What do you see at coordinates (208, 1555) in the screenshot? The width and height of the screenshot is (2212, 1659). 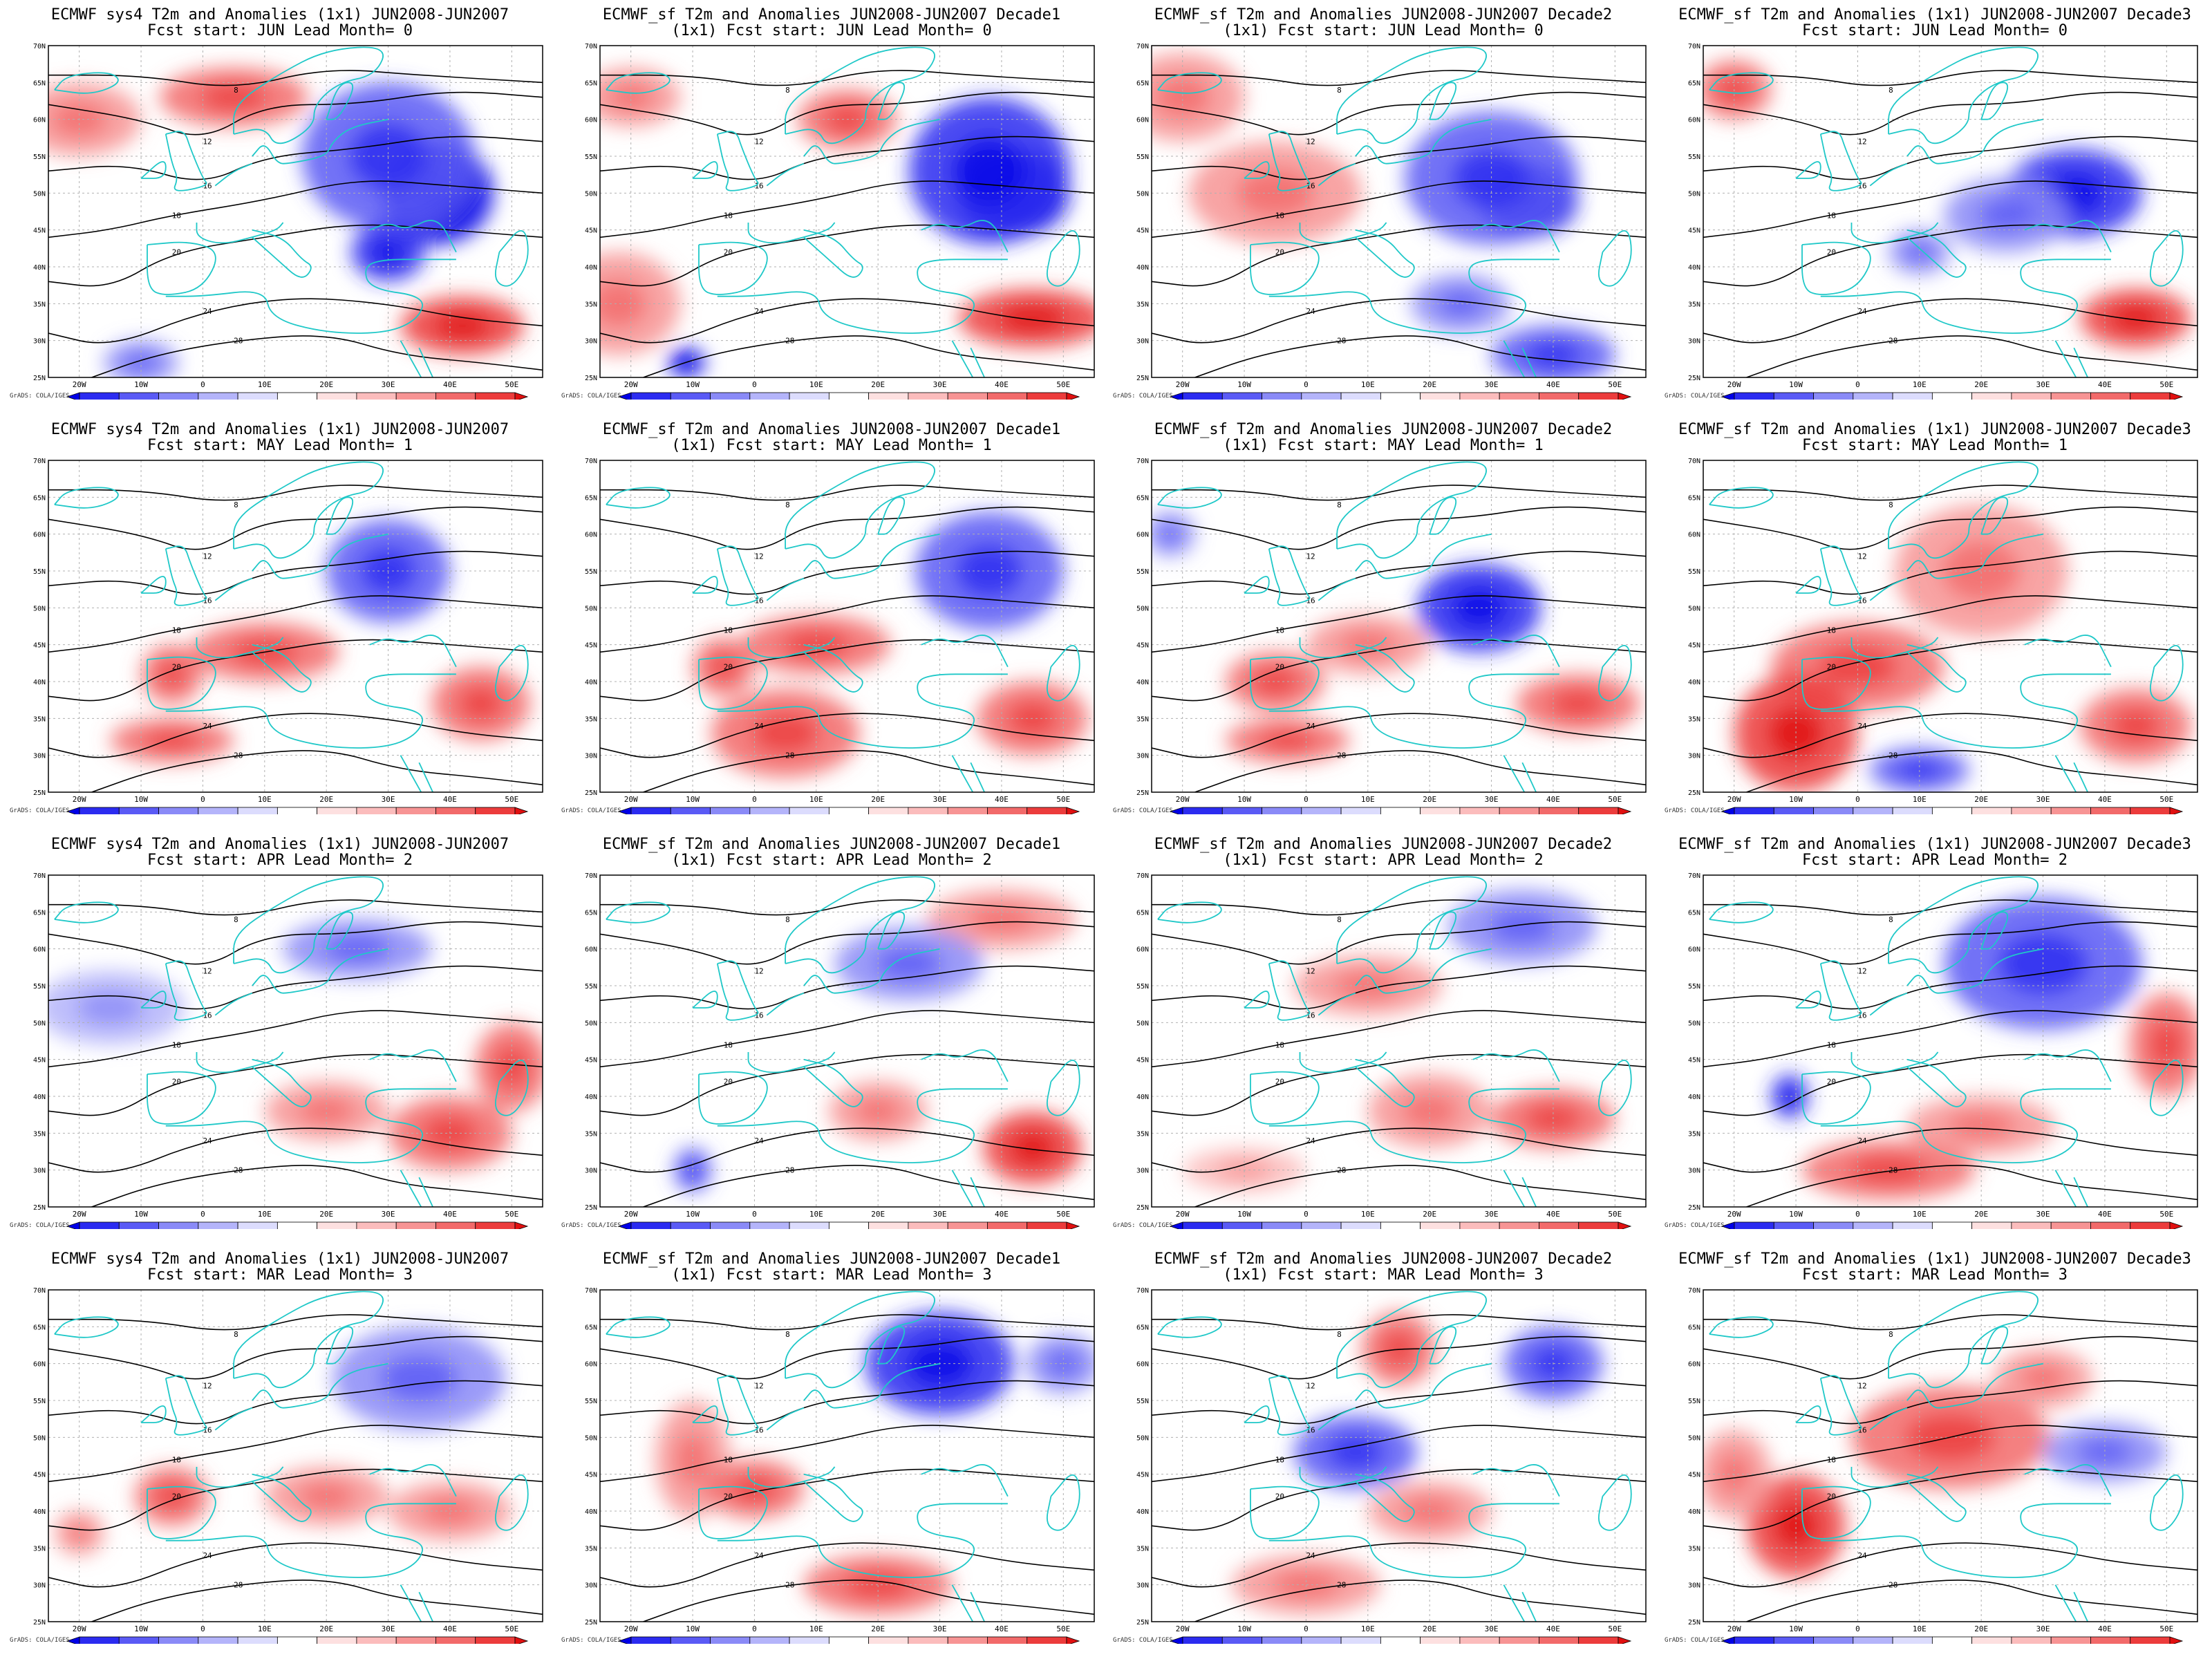 I see `isotherm-label: 24` at bounding box center [208, 1555].